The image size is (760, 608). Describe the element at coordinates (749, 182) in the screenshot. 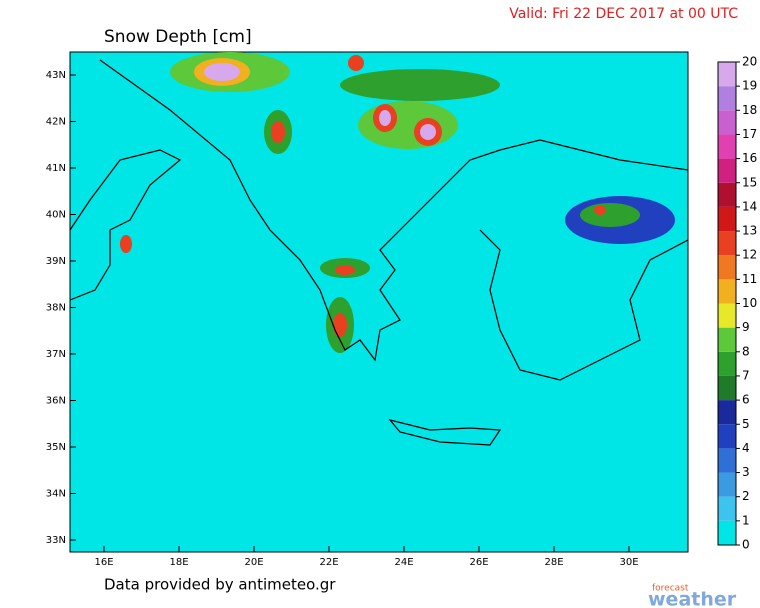

I see `colorbar-label: 15` at that location.